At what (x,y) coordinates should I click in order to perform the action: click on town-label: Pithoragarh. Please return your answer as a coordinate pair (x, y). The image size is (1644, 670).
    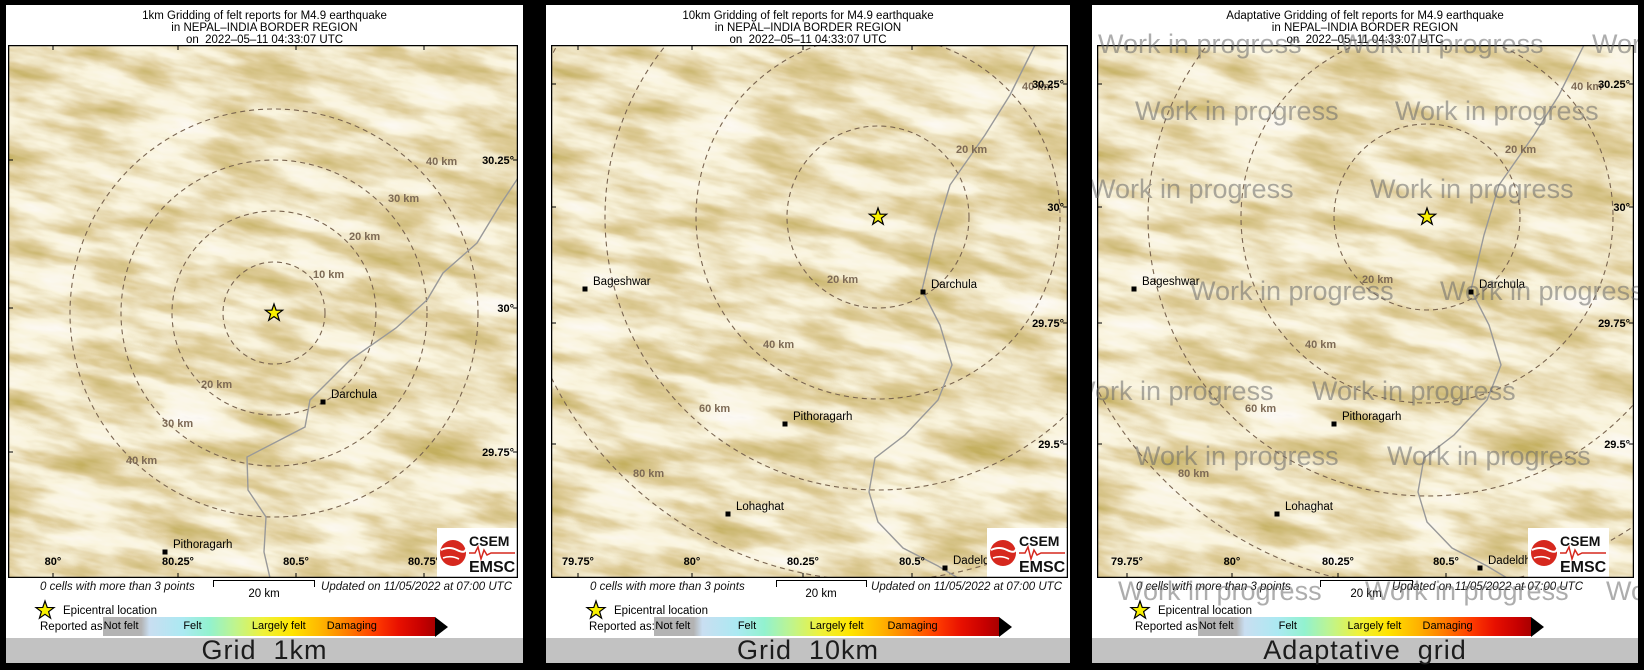
    Looking at the image, I should click on (1371, 417).